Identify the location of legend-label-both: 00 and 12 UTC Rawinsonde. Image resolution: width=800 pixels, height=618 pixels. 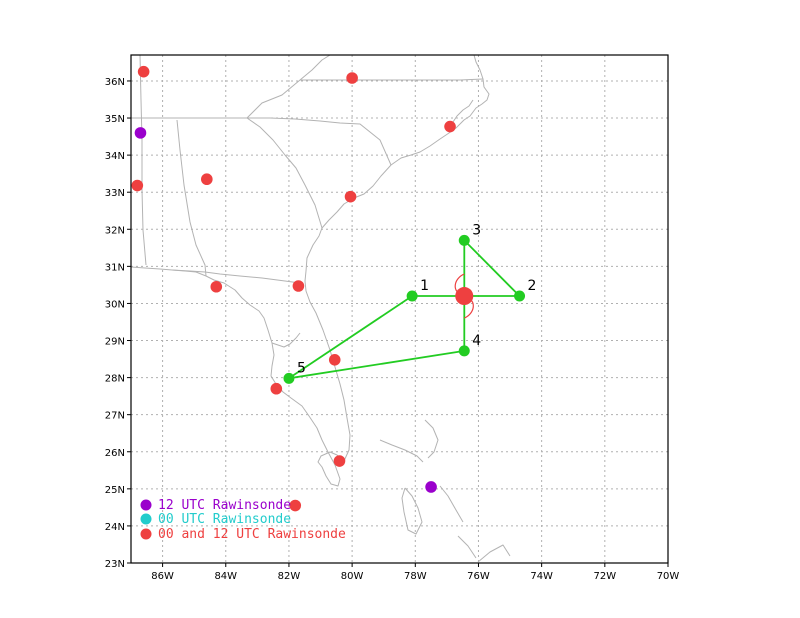
(252, 534).